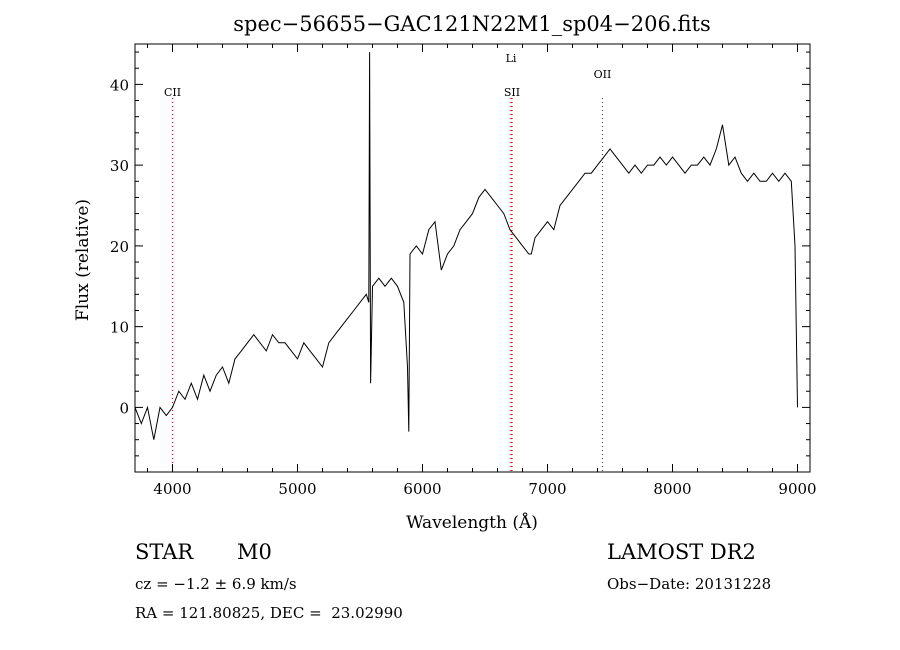  I want to click on x-tick-label: 5000, so click(297, 489).